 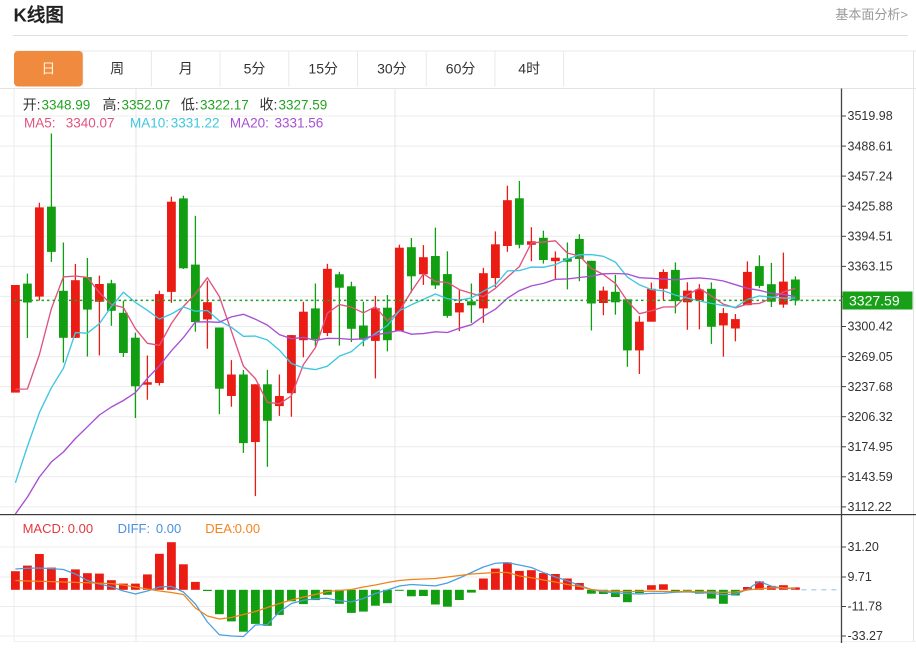 I want to click on svg-text: 3488.61, so click(x=870, y=146).